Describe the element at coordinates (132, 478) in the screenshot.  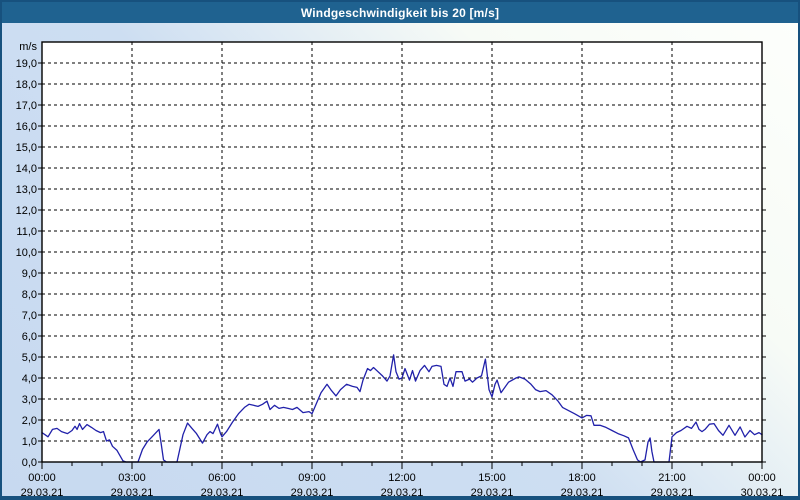
I see `x-tick-time-label: 03:00` at that location.